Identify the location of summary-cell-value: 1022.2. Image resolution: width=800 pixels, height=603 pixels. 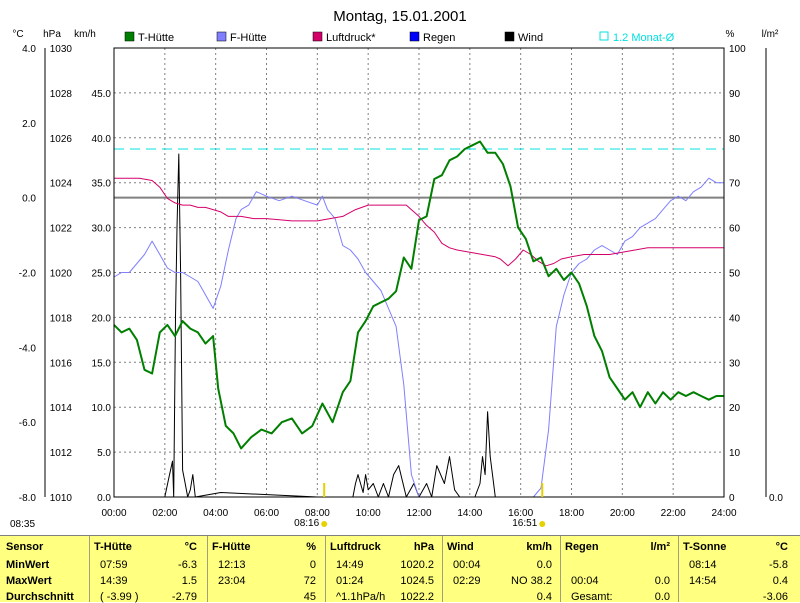
(417, 597).